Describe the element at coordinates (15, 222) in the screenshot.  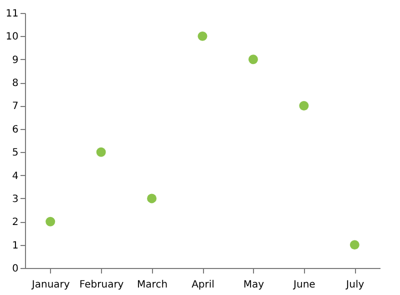
I see `y-tick-label: 2` at that location.